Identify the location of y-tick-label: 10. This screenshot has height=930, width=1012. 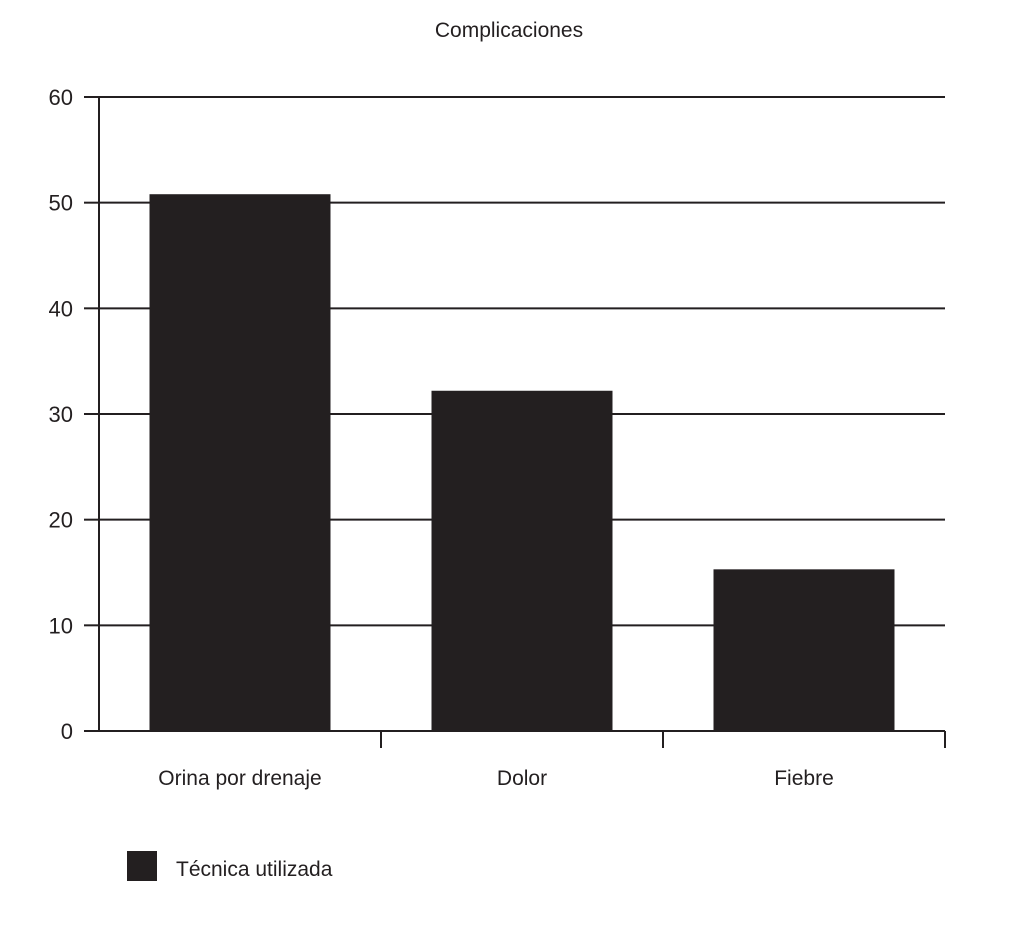
(61, 625).